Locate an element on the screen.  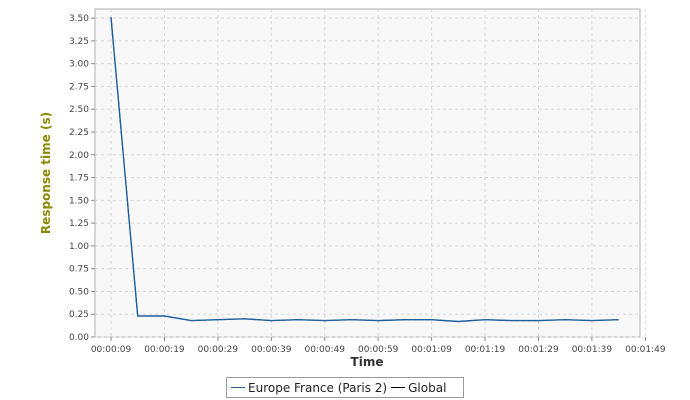
y-tick-label: 3.25 is located at coordinates (79, 42).